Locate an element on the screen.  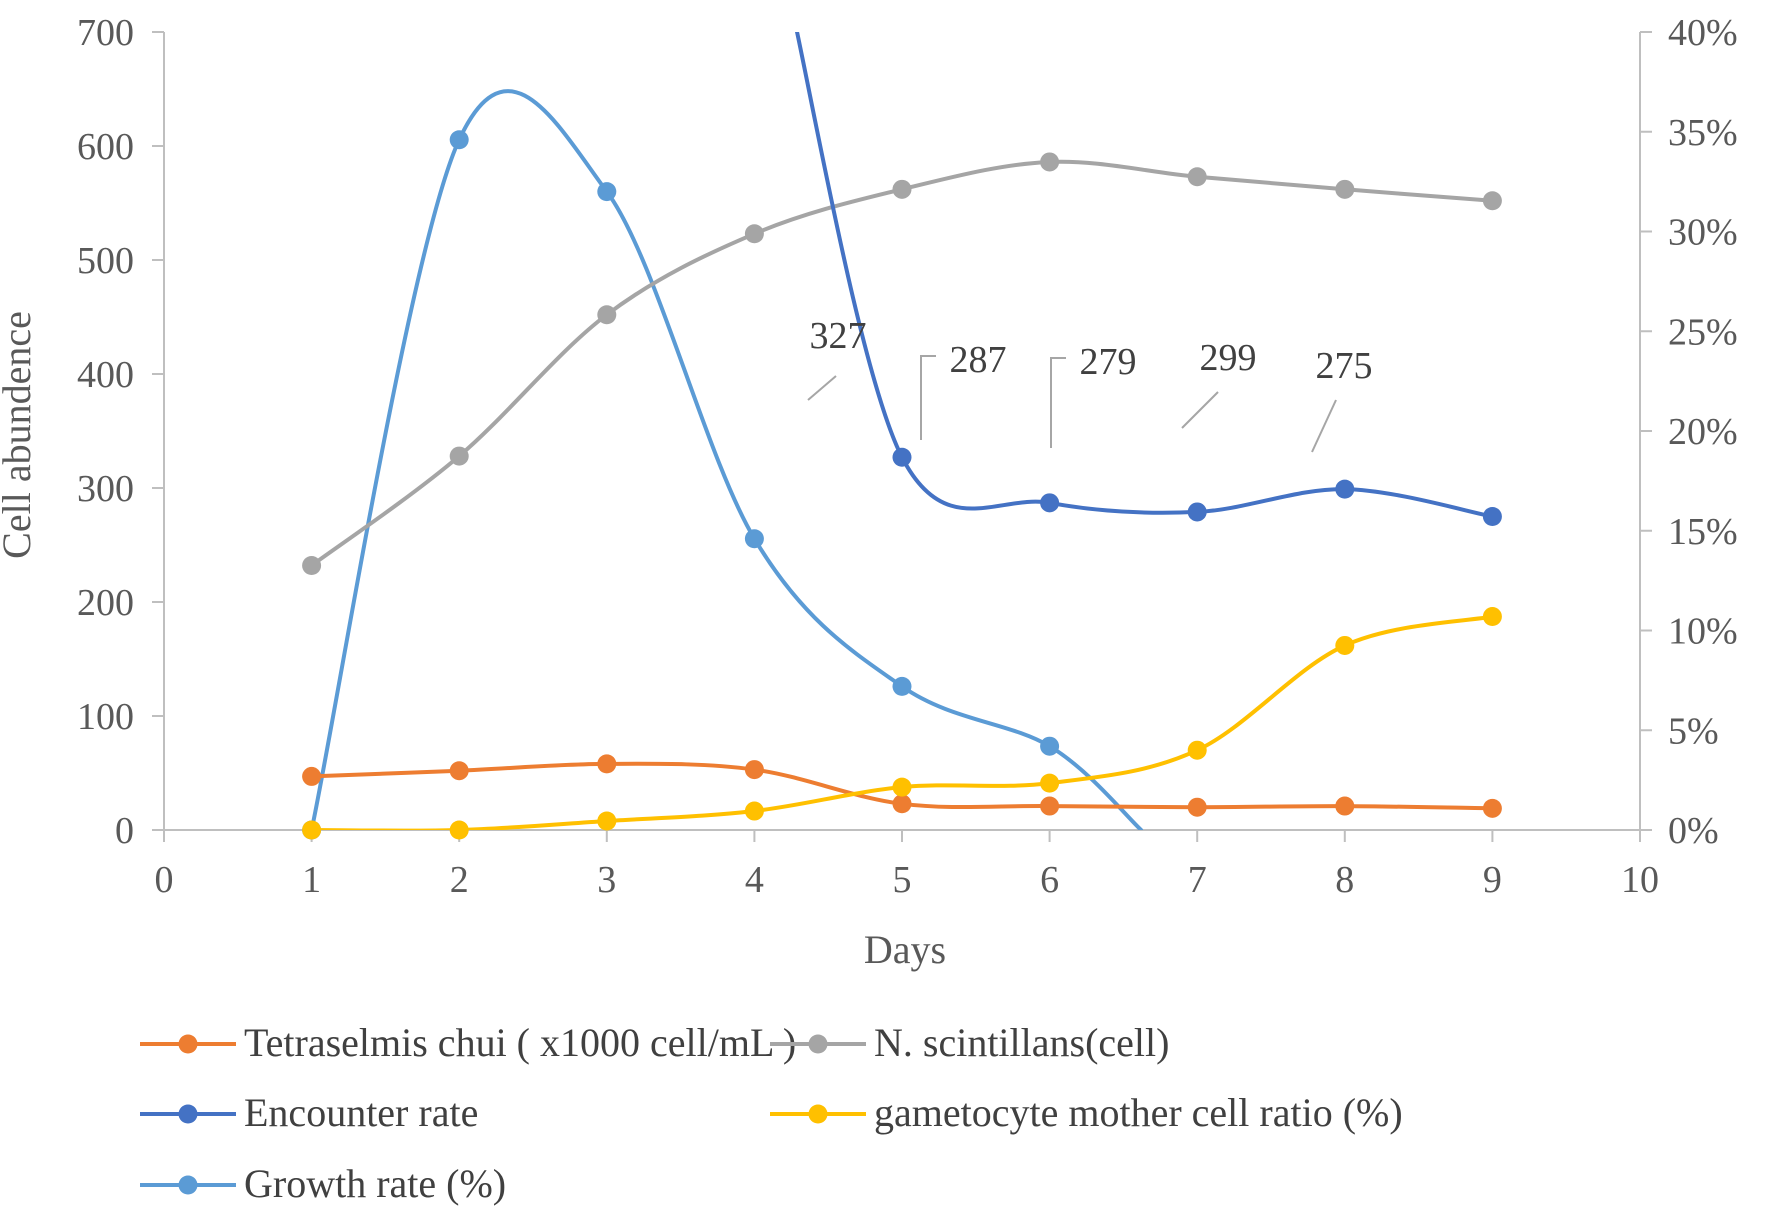
y-axis-title: Cell abundence is located at coordinates (19, 435).